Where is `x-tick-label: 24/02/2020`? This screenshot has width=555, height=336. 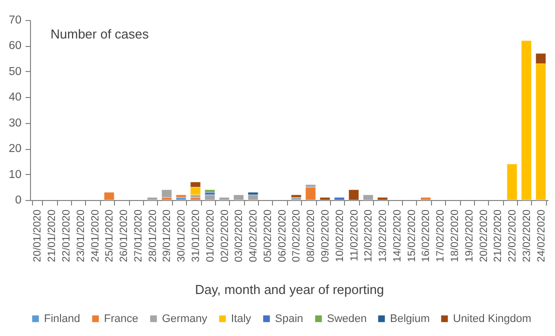 x-tick-label: 24/02/2020 is located at coordinates (541, 235).